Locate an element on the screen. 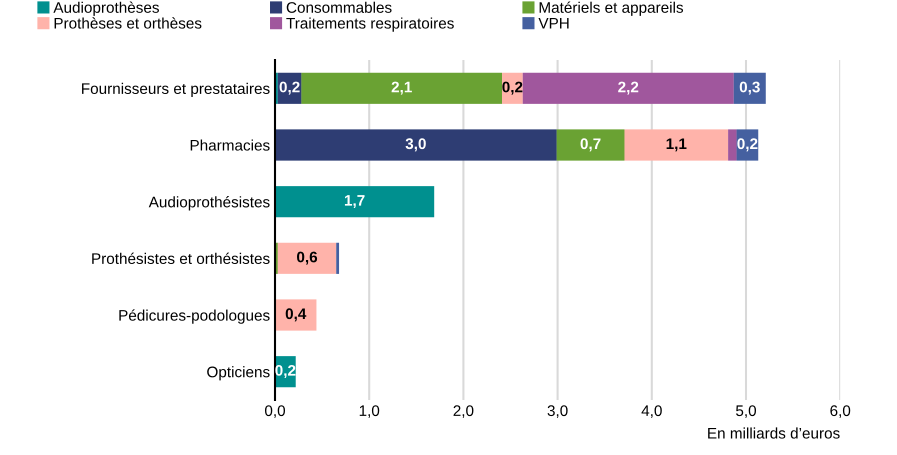 The image size is (897, 455). data-label: 3,0 is located at coordinates (416, 145).